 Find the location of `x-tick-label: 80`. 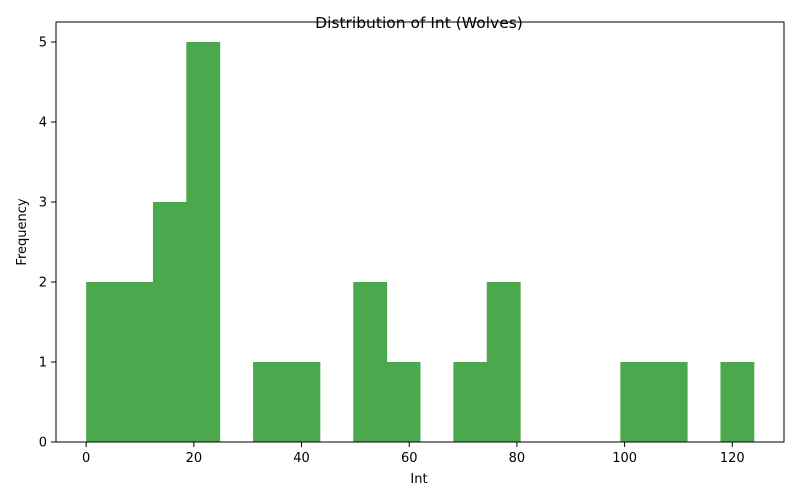

x-tick-label: 80 is located at coordinates (517, 458).